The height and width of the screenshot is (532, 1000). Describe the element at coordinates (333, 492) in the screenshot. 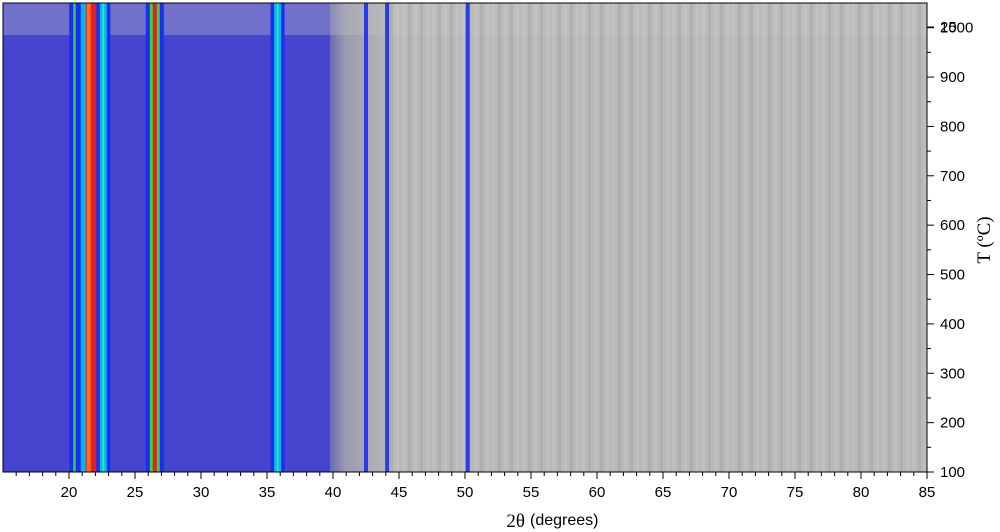

I see `x-tick-label: 40` at that location.